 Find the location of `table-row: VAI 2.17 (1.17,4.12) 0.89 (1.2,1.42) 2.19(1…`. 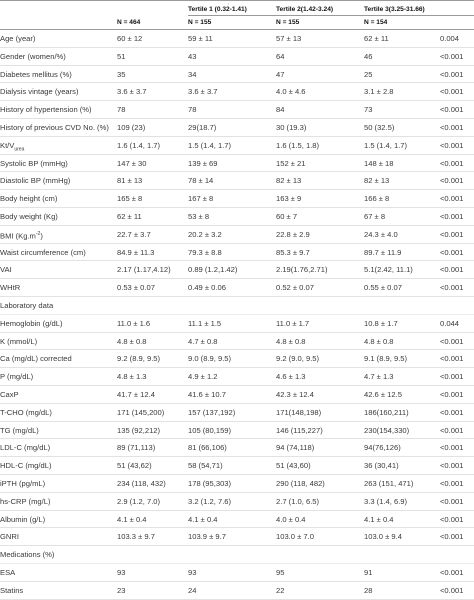

table-row: VAI 2.17 (1.17,4.12) 0.89 (1.2,1.42) 2.19(1… is located at coordinates (237, 270).